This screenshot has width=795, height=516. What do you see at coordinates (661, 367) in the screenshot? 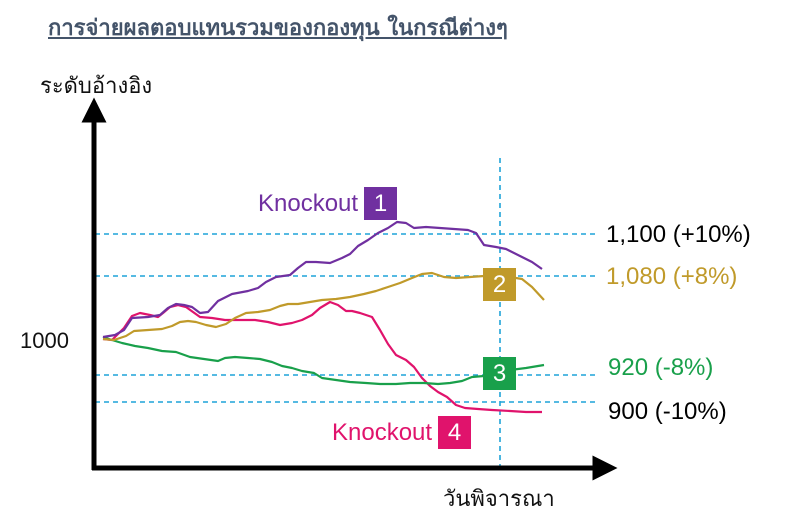
I see `level-label-920: 920 (-8%)` at bounding box center [661, 367].